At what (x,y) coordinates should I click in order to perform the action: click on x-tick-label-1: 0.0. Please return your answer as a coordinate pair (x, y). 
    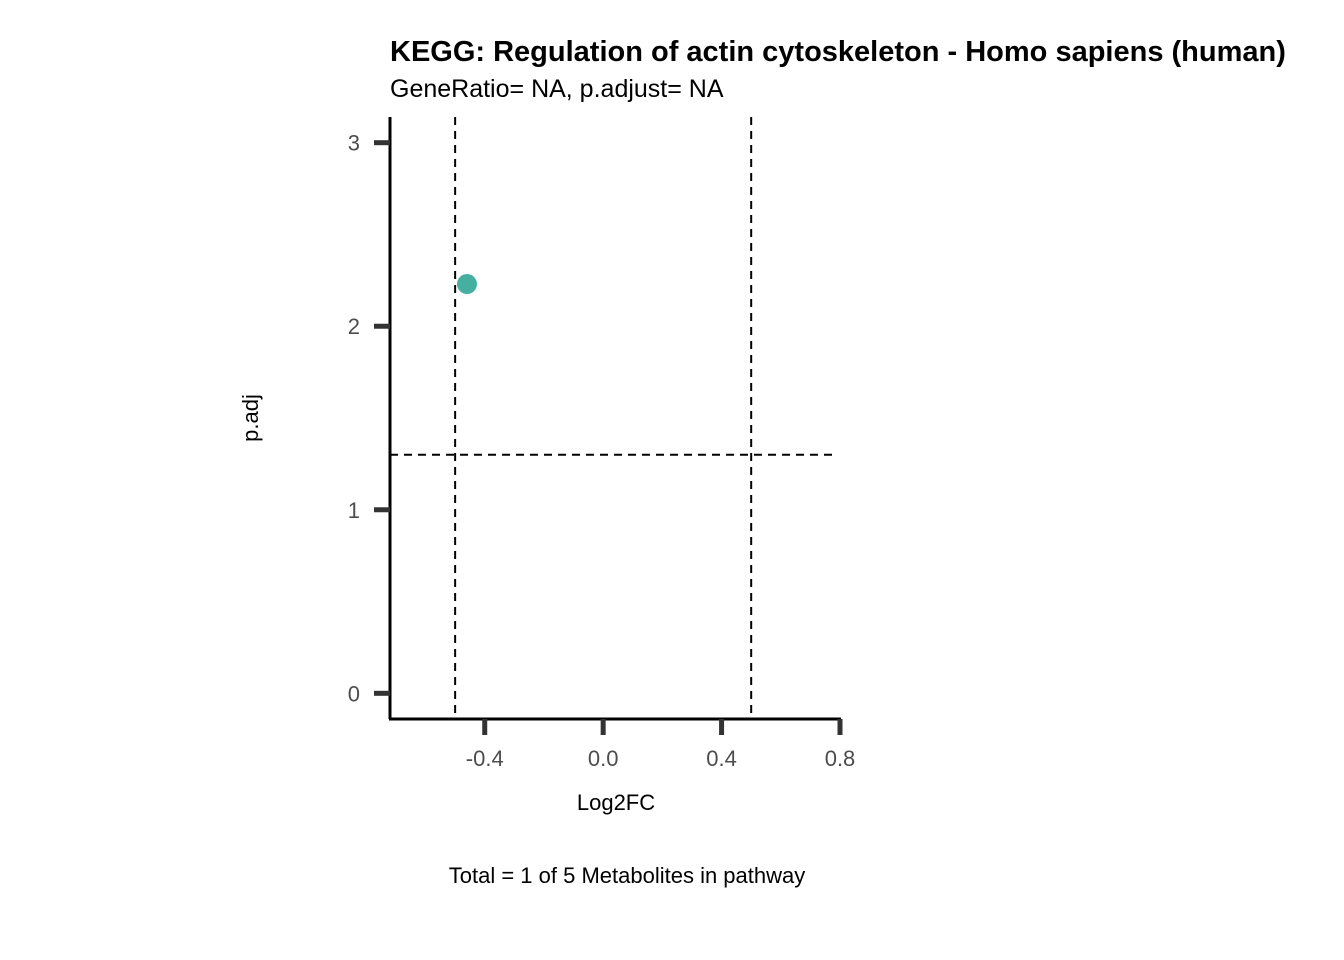
    Looking at the image, I should click on (603, 758).